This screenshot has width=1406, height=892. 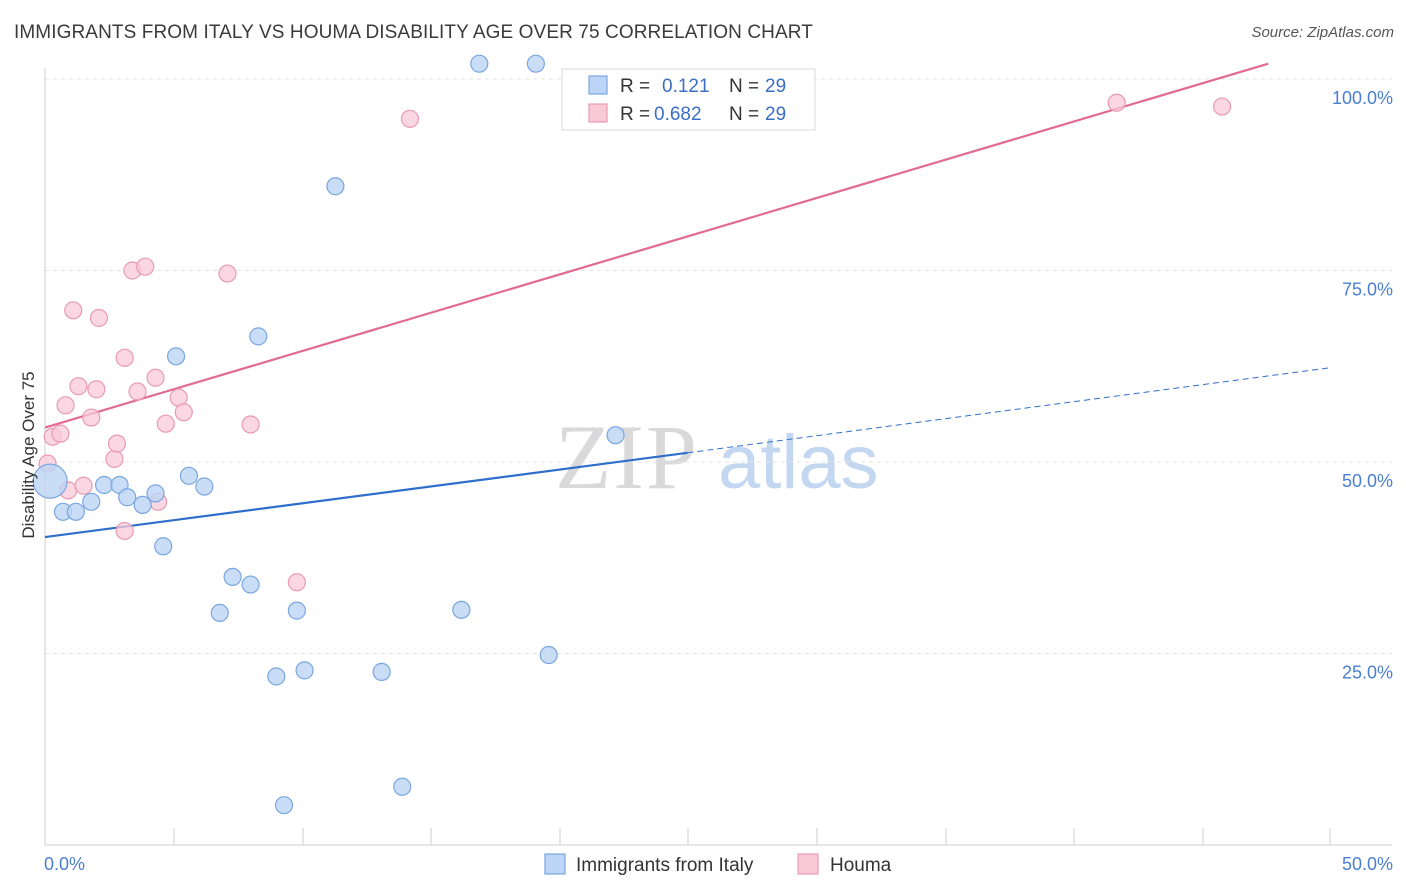 What do you see at coordinates (598, 113) in the screenshot?
I see `legend-swatch-houma` at bounding box center [598, 113].